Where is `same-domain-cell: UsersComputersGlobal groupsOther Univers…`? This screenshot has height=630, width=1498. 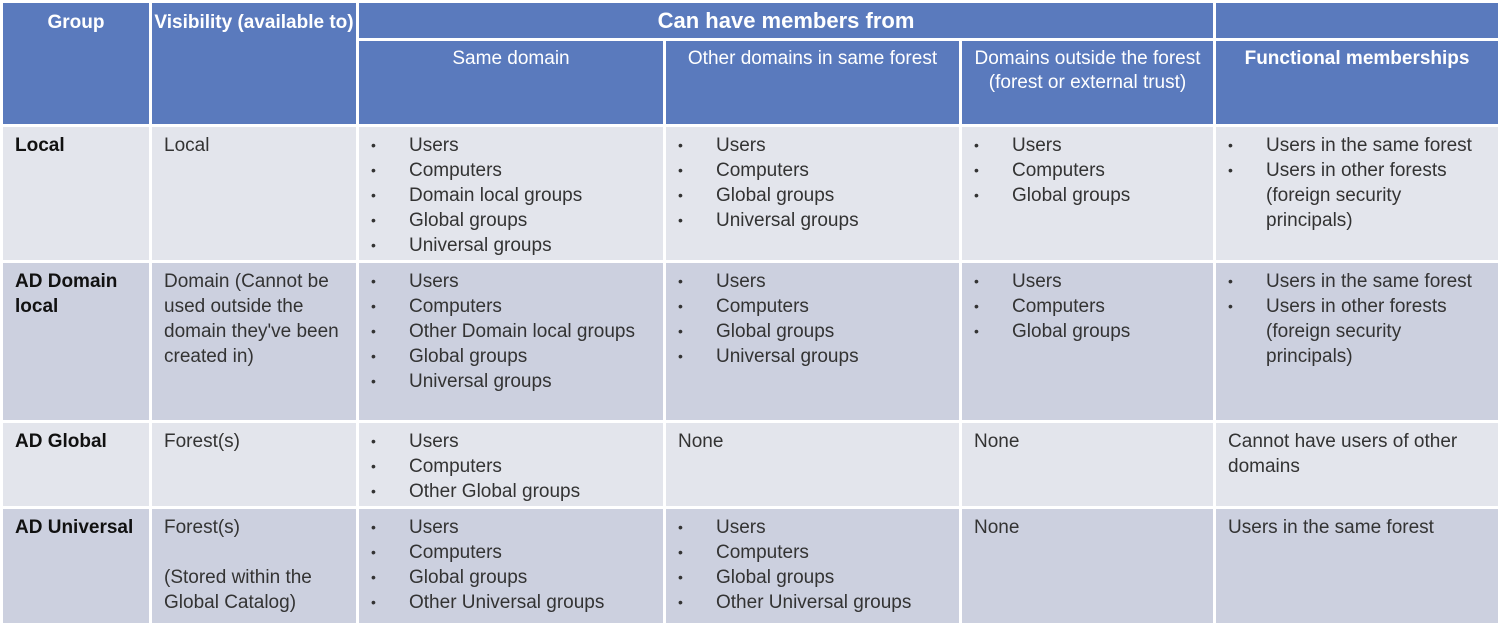 same-domain-cell: UsersComputersGlobal groupsOther Univers… is located at coordinates (511, 566).